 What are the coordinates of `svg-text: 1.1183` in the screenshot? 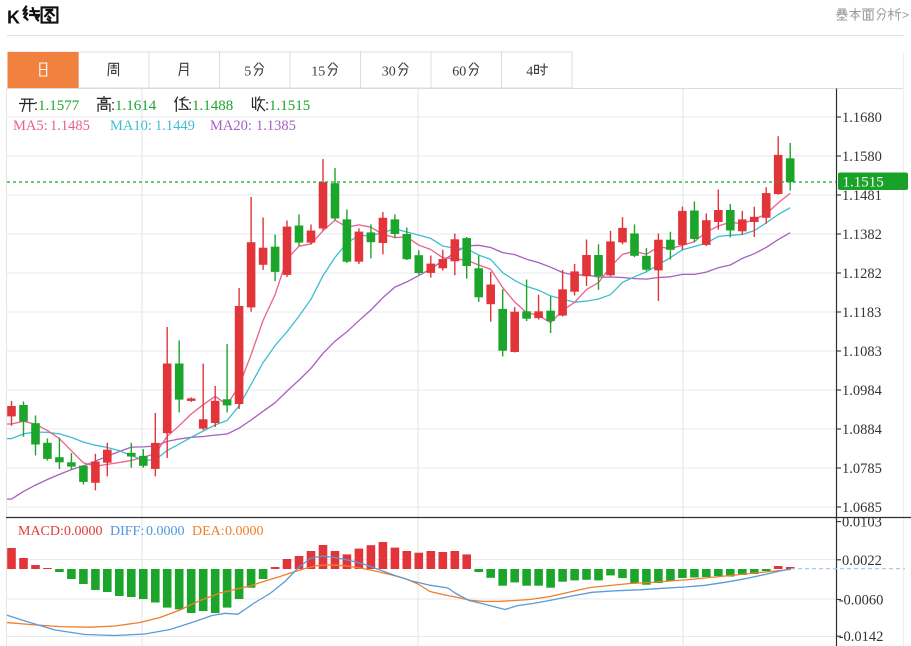 It's located at (861, 313).